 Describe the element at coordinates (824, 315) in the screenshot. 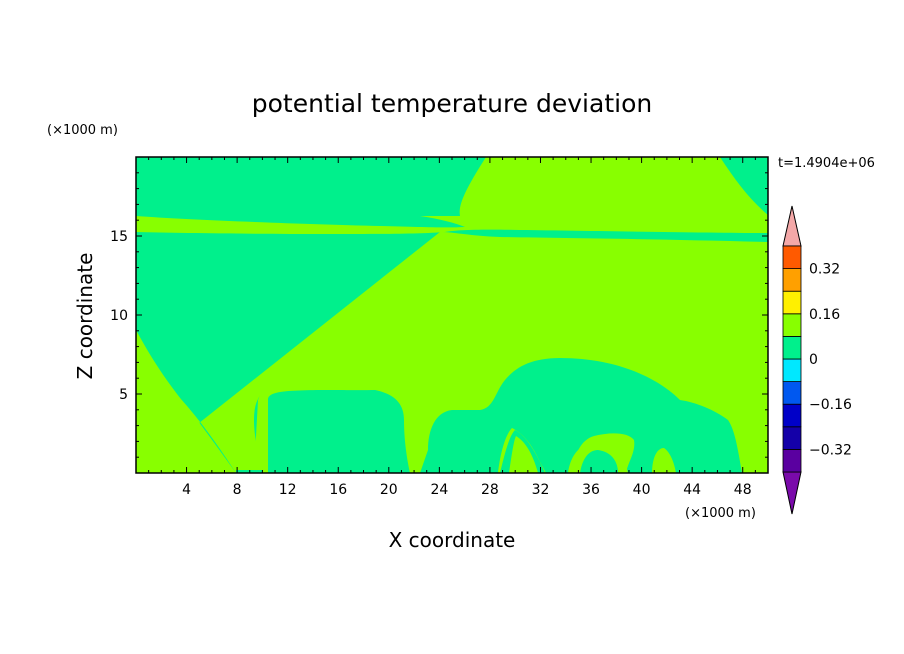

I see `colorbar-label: 0.16` at that location.